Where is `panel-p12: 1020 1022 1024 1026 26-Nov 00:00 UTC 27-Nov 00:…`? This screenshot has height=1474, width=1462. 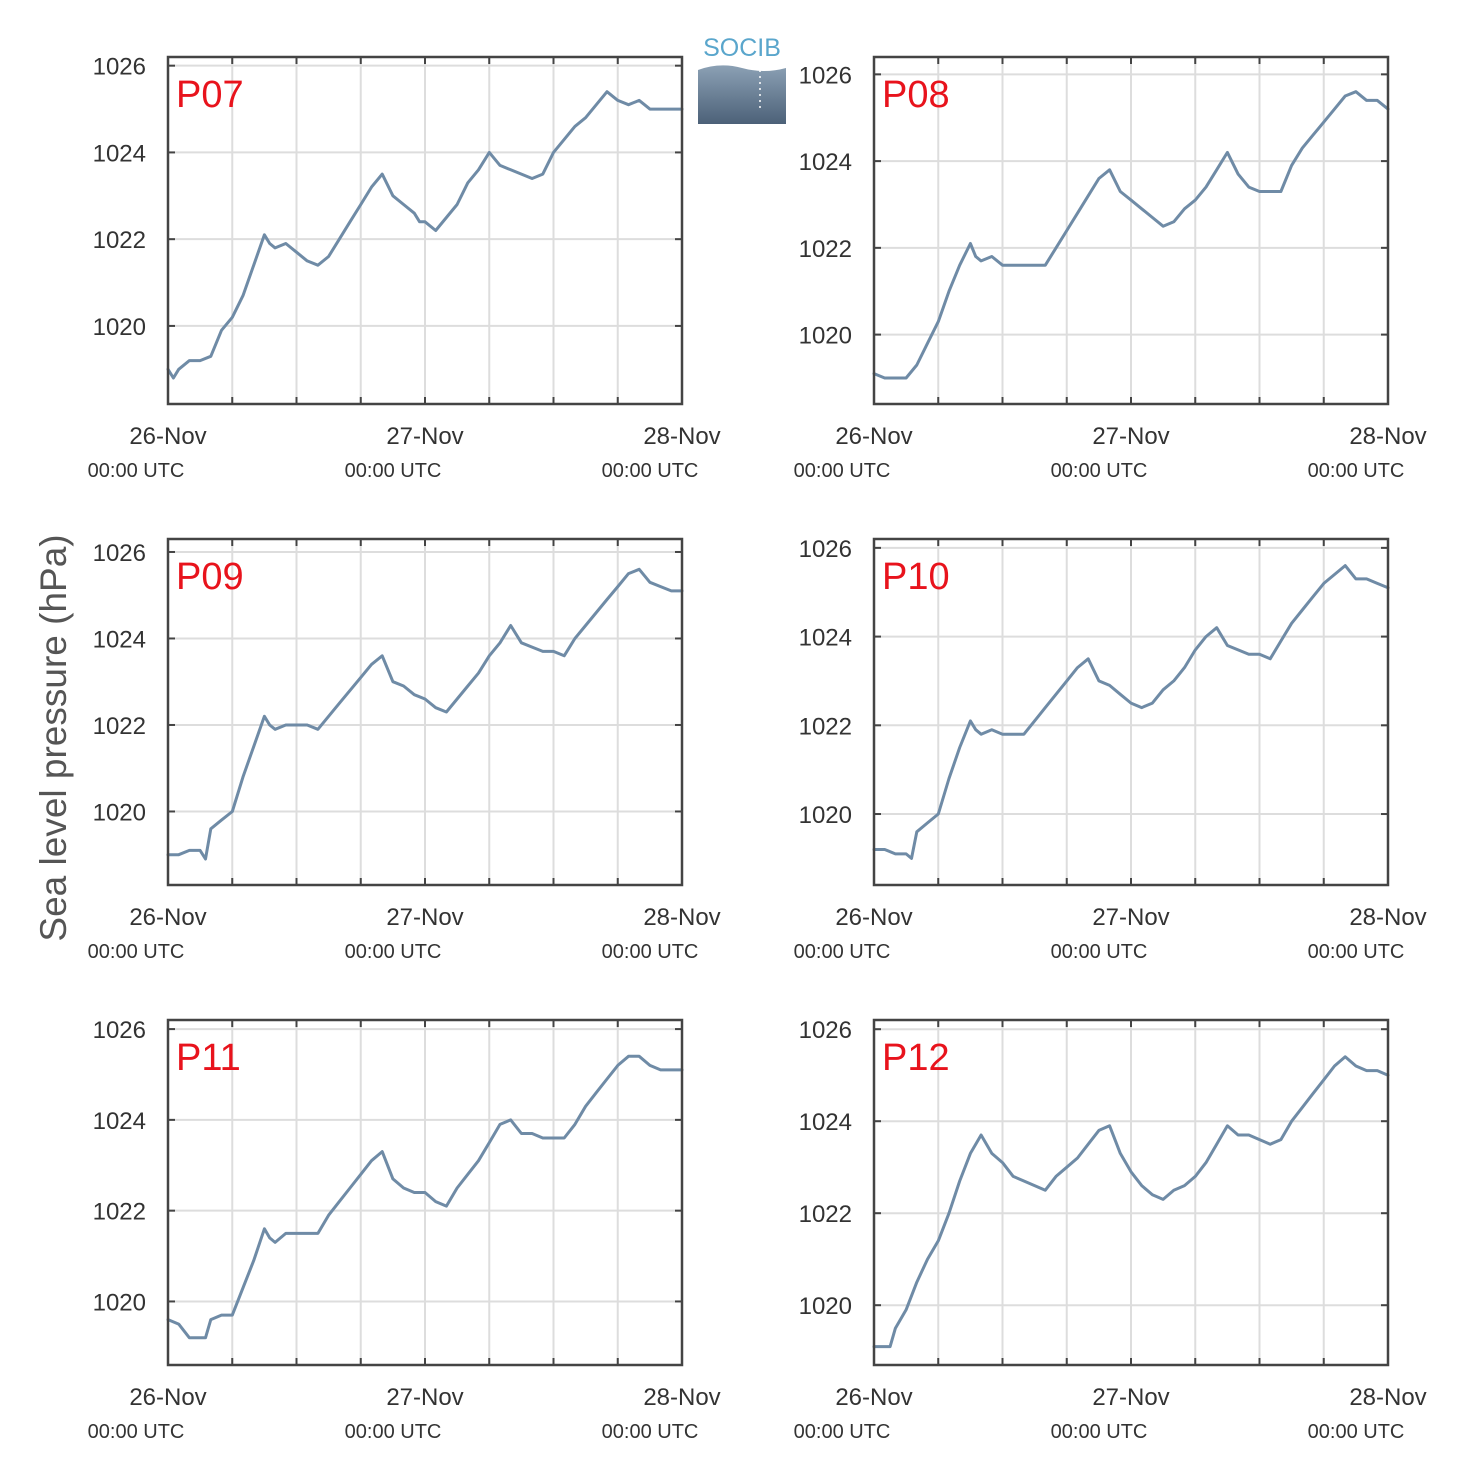
panel-p12: 1020 1022 1024 1026 26-Nov 00:00 UTC 27-Nov 00:… is located at coordinates (1110, 1230).